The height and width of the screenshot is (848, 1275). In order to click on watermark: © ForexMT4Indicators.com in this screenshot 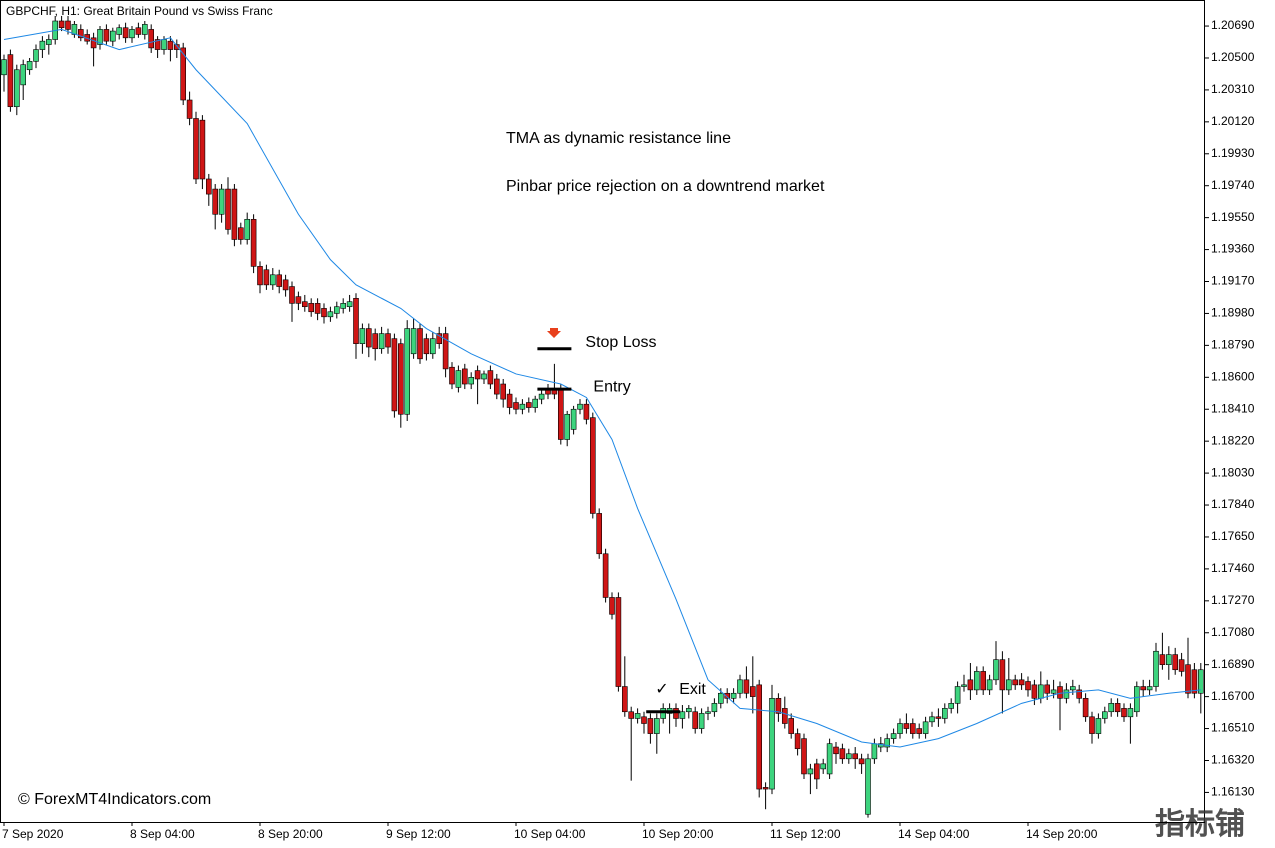, I will do `click(114, 799)`.